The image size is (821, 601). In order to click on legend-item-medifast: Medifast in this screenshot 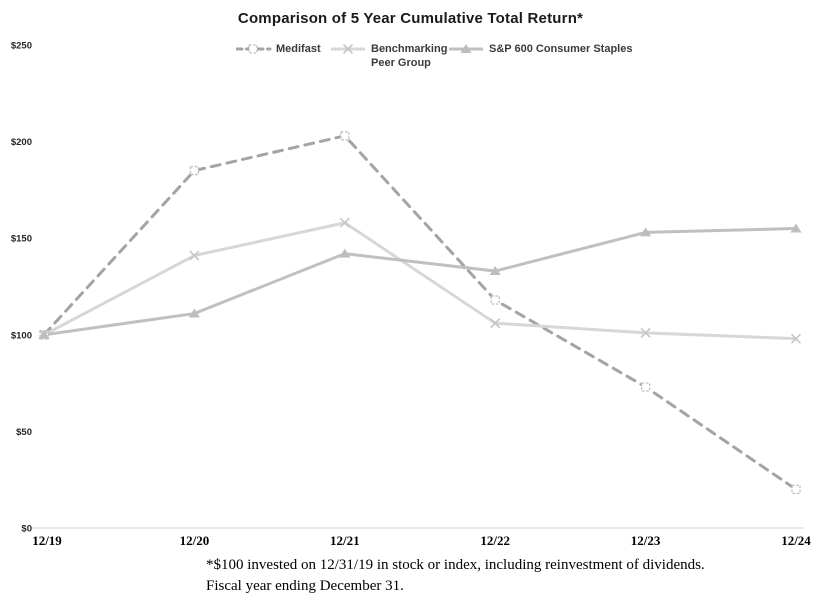, I will do `click(278, 49)`.